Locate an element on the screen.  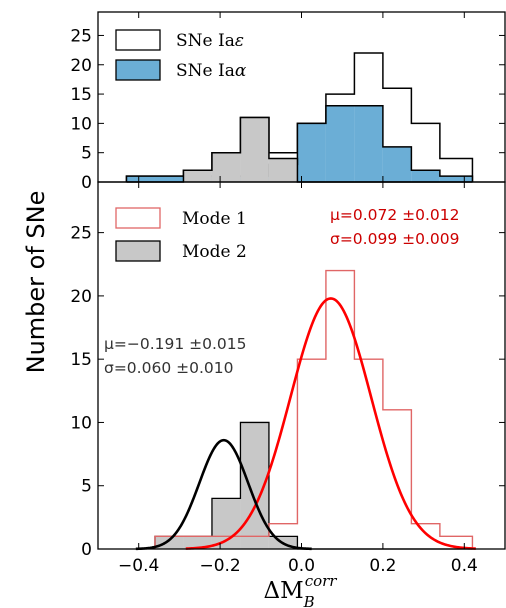
x-tick-label: −0.2 is located at coordinates (219, 566).